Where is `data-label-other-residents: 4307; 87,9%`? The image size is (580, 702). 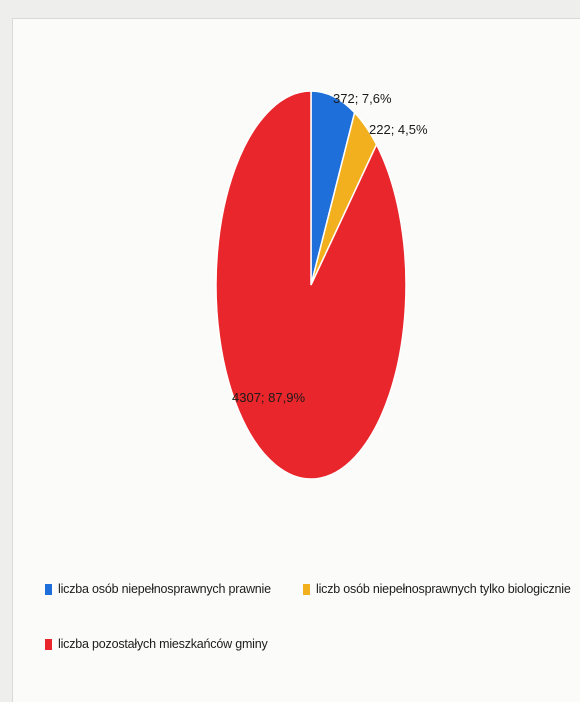 data-label-other-residents: 4307; 87,9% is located at coordinates (268, 397).